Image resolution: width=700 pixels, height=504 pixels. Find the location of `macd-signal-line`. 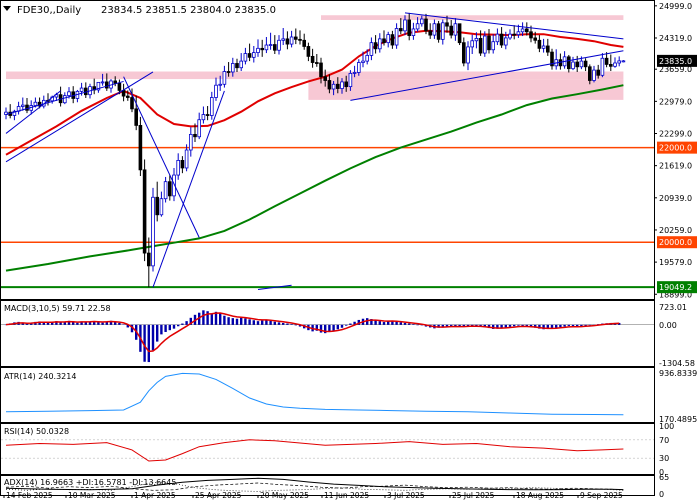

macd-signal-line is located at coordinates (312, 332).